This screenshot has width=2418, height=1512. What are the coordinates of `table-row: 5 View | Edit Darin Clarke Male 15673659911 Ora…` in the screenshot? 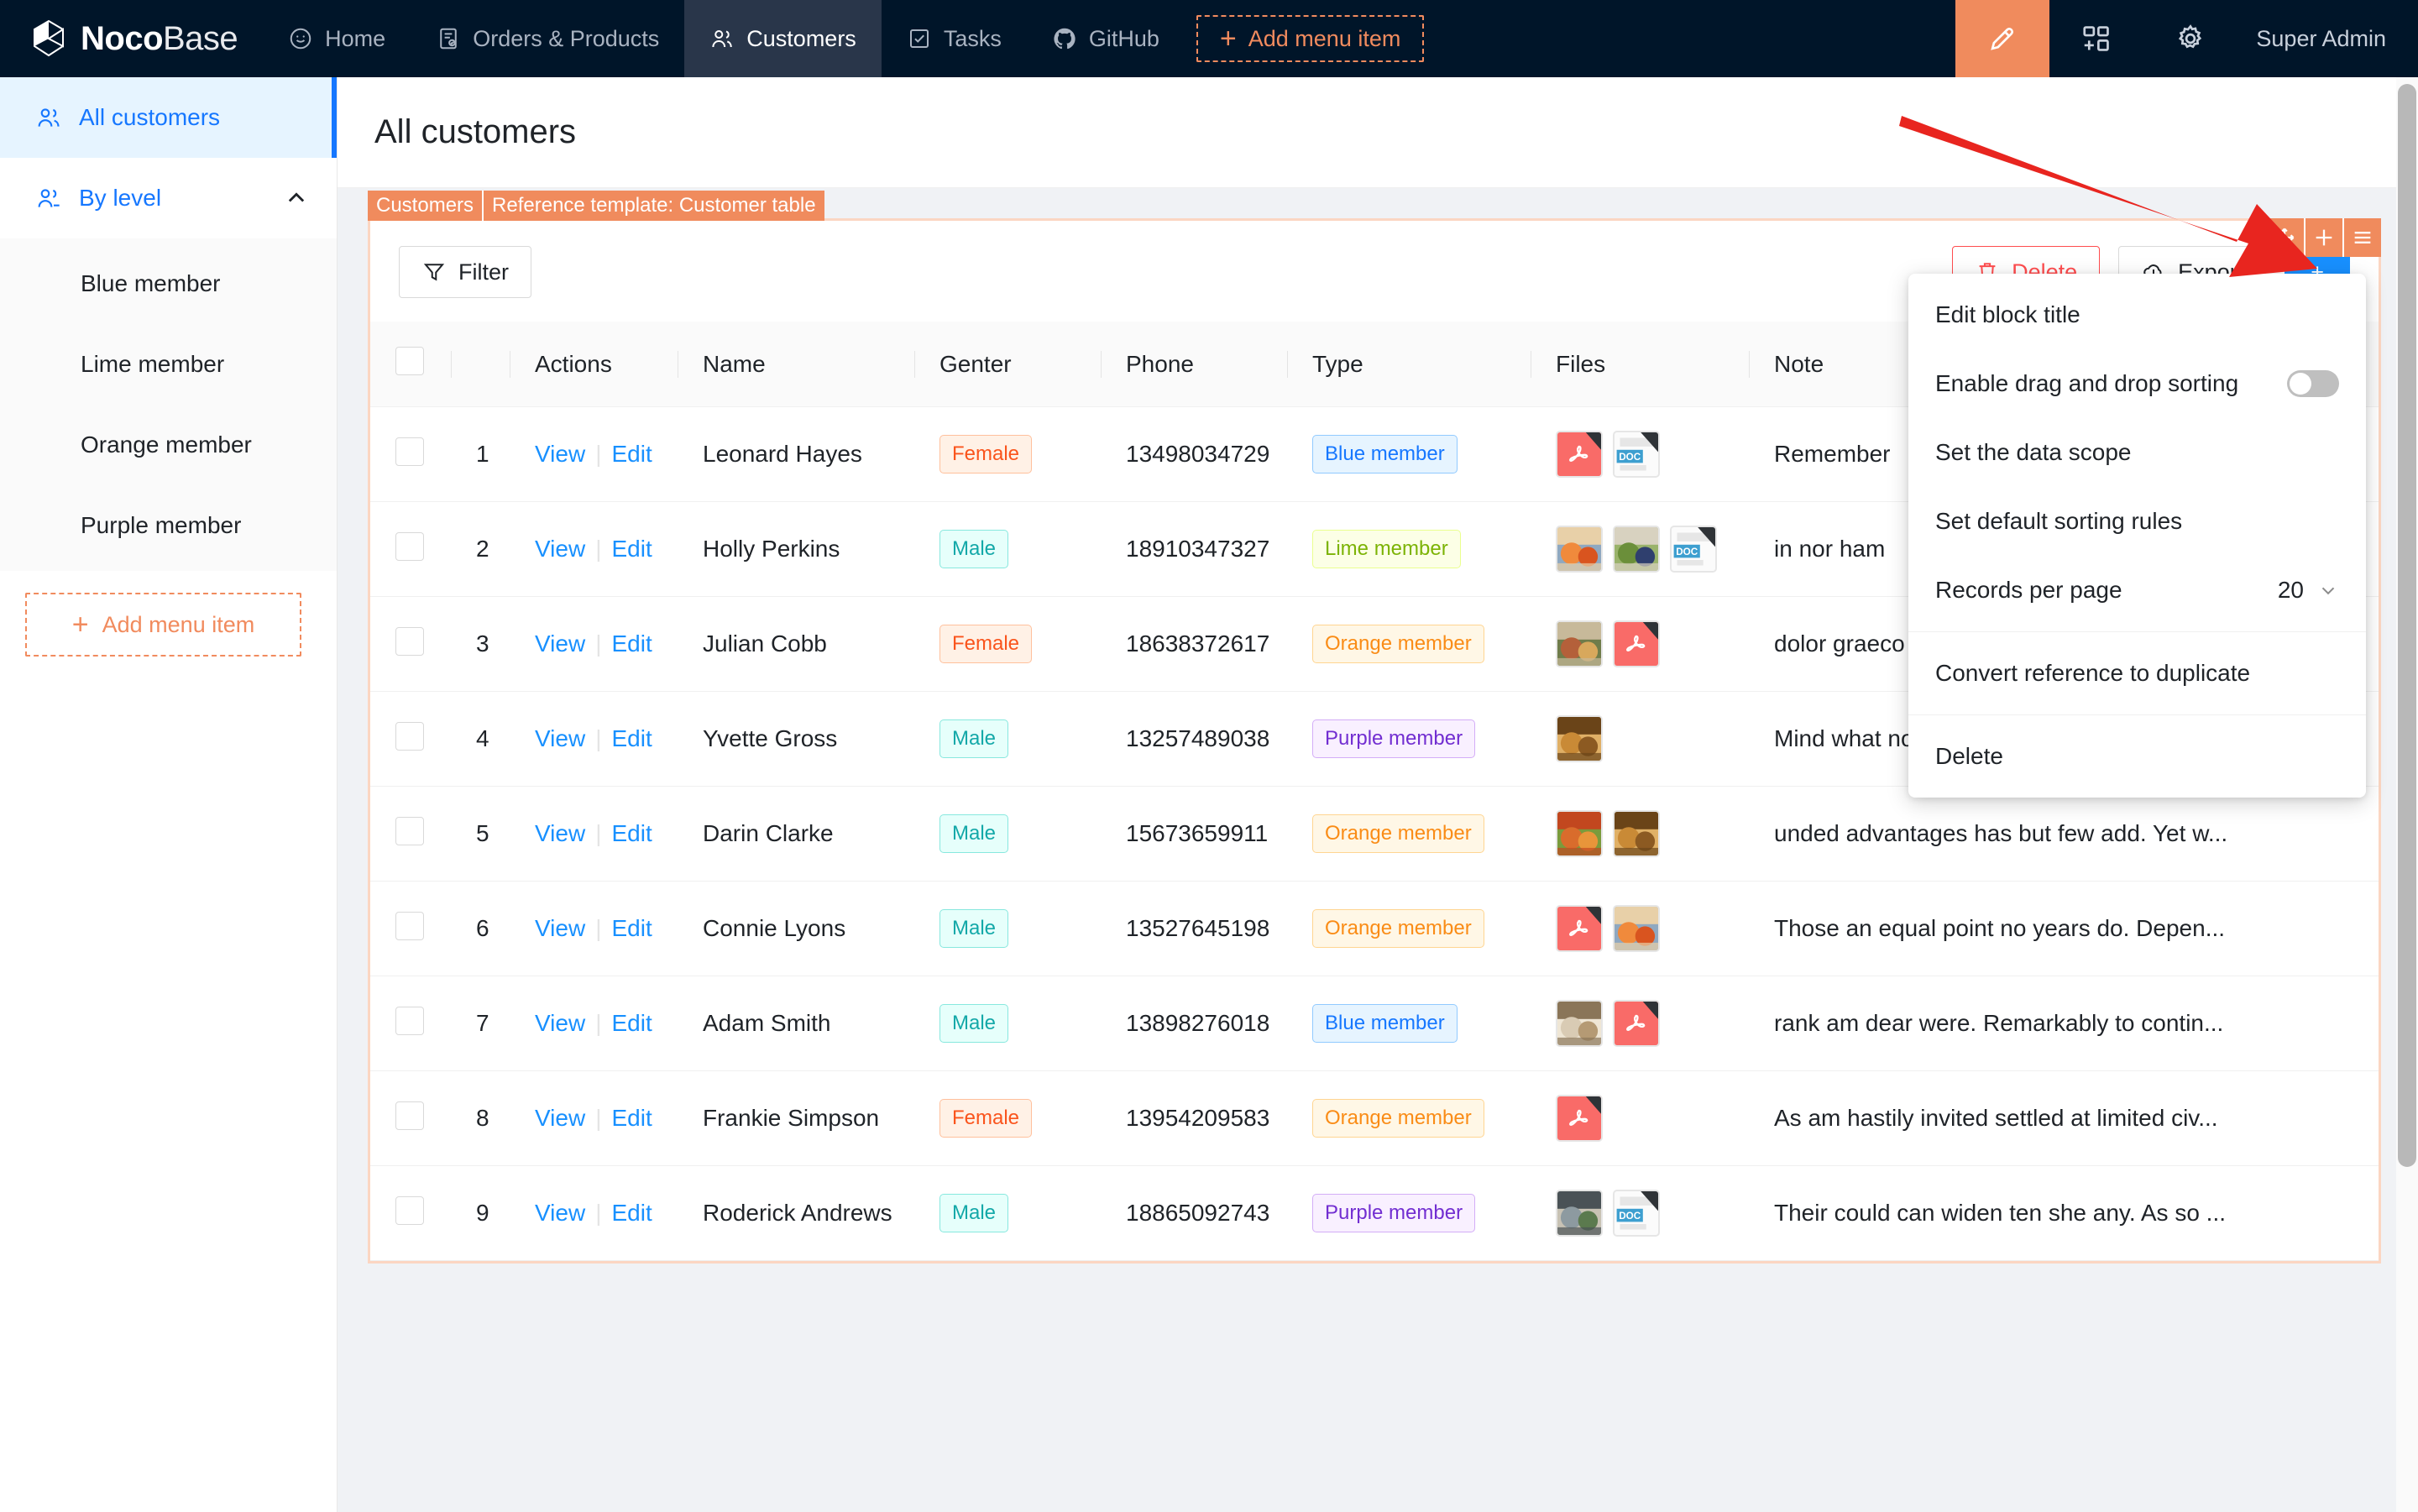 It's located at (1374, 834).